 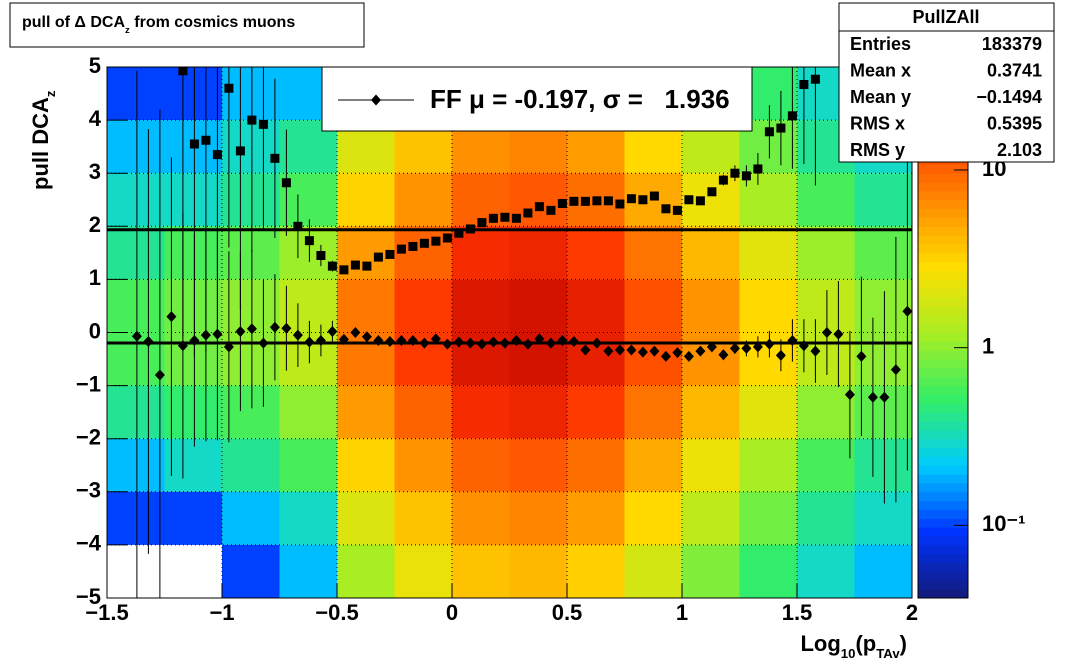 What do you see at coordinates (95, 65) in the screenshot?
I see `y-tick-label: 5` at bounding box center [95, 65].